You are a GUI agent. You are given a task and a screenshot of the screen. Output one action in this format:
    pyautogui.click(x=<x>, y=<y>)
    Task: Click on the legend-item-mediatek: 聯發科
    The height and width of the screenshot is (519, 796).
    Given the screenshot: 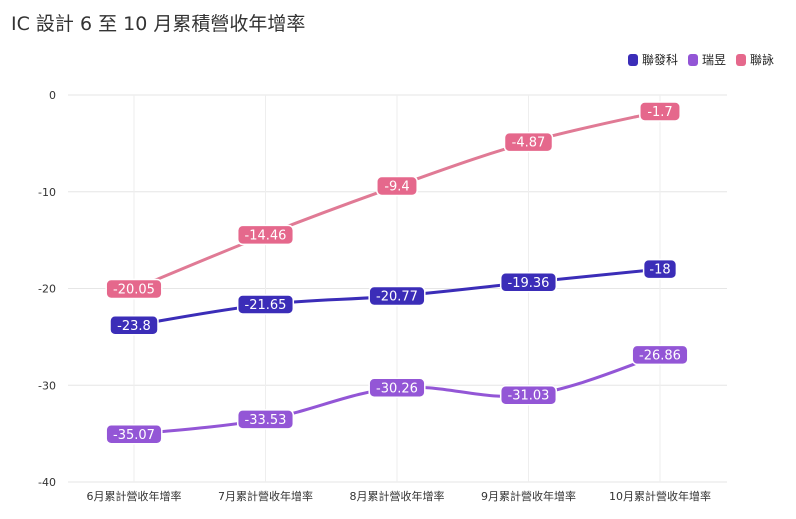 What is the action you would take?
    pyautogui.click(x=652, y=59)
    